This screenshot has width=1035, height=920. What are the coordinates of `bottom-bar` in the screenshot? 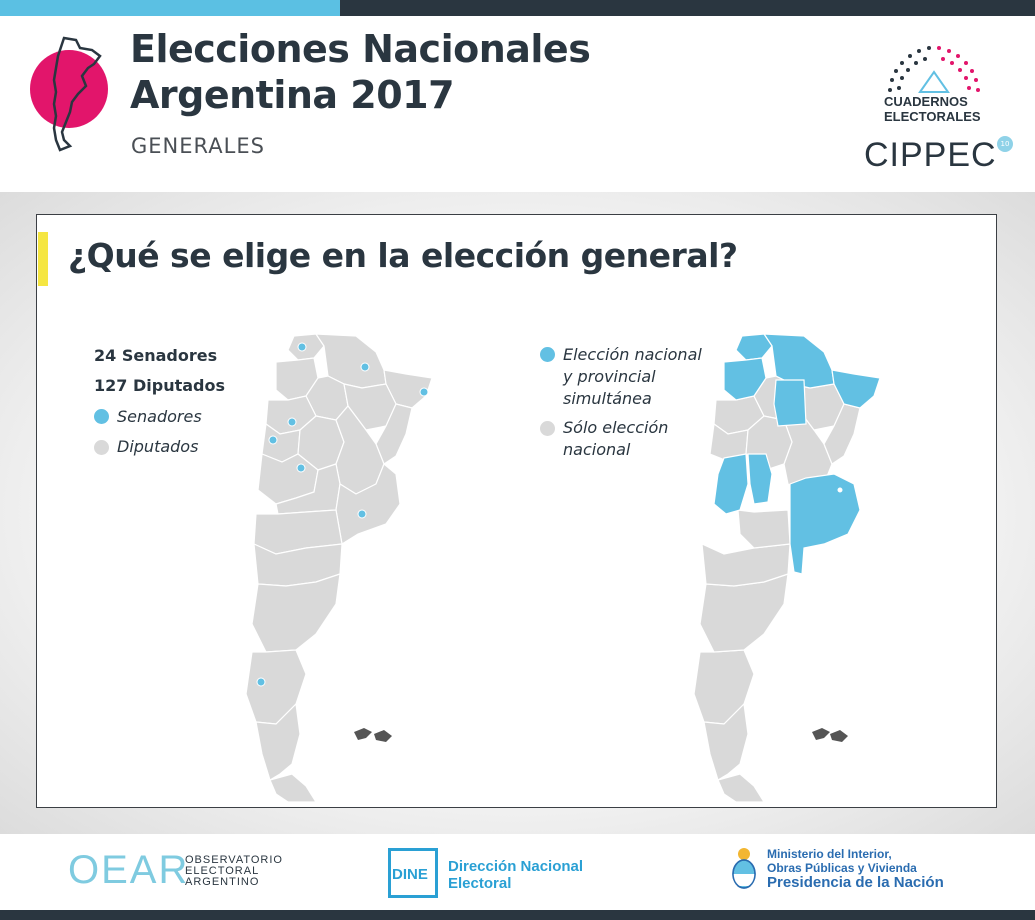 It's located at (517, 915).